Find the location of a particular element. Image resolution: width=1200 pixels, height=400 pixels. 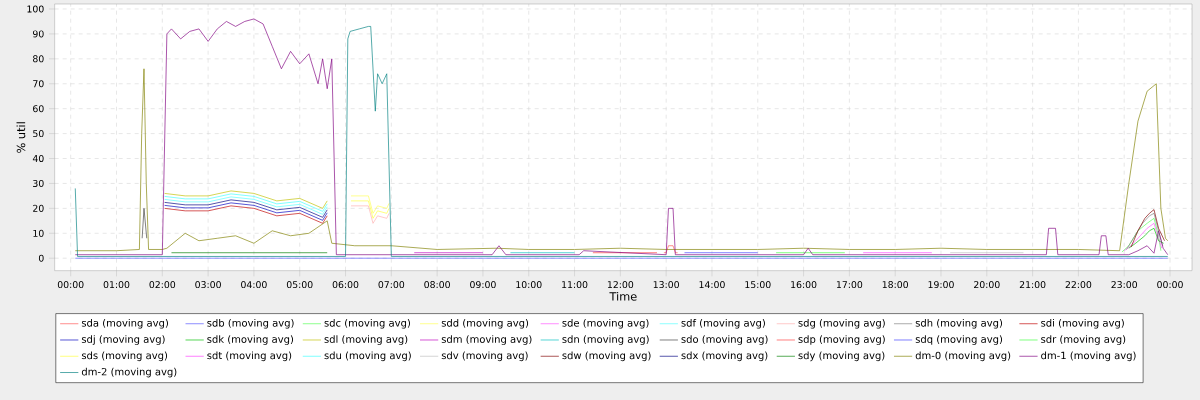

legend-label: sdy (moving avg) is located at coordinates (841, 356).